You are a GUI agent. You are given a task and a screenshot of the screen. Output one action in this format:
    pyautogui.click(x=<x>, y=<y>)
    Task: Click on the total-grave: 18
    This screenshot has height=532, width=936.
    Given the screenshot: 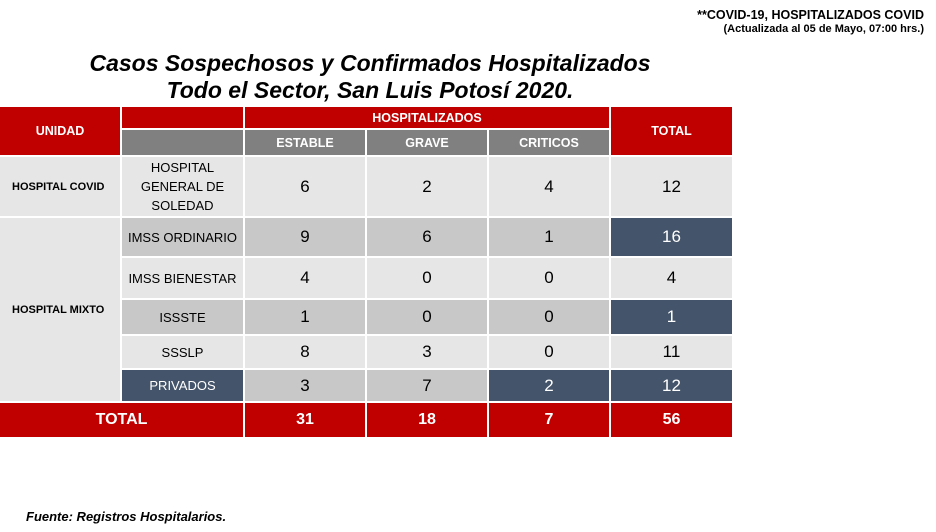 What is the action you would take?
    pyautogui.click(x=428, y=421)
    